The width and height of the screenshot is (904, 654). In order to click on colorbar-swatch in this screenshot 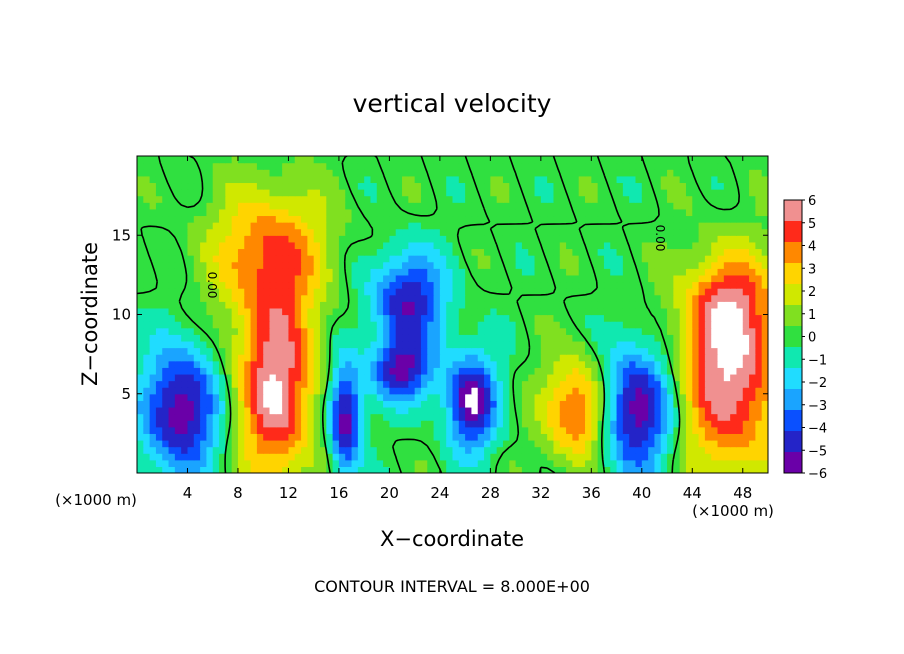, I will do `click(793, 232)`.